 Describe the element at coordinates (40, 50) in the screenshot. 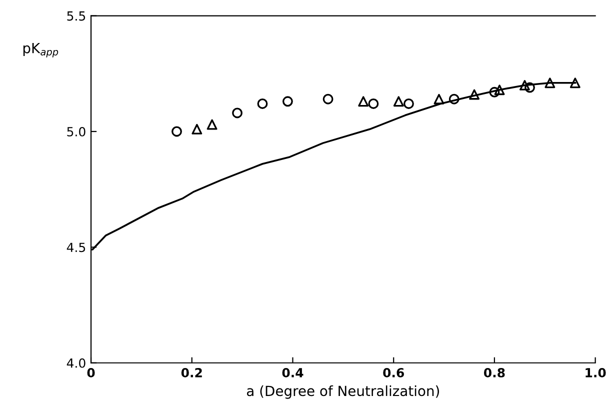

I see `y-axis-title: pK$_{app}$` at that location.